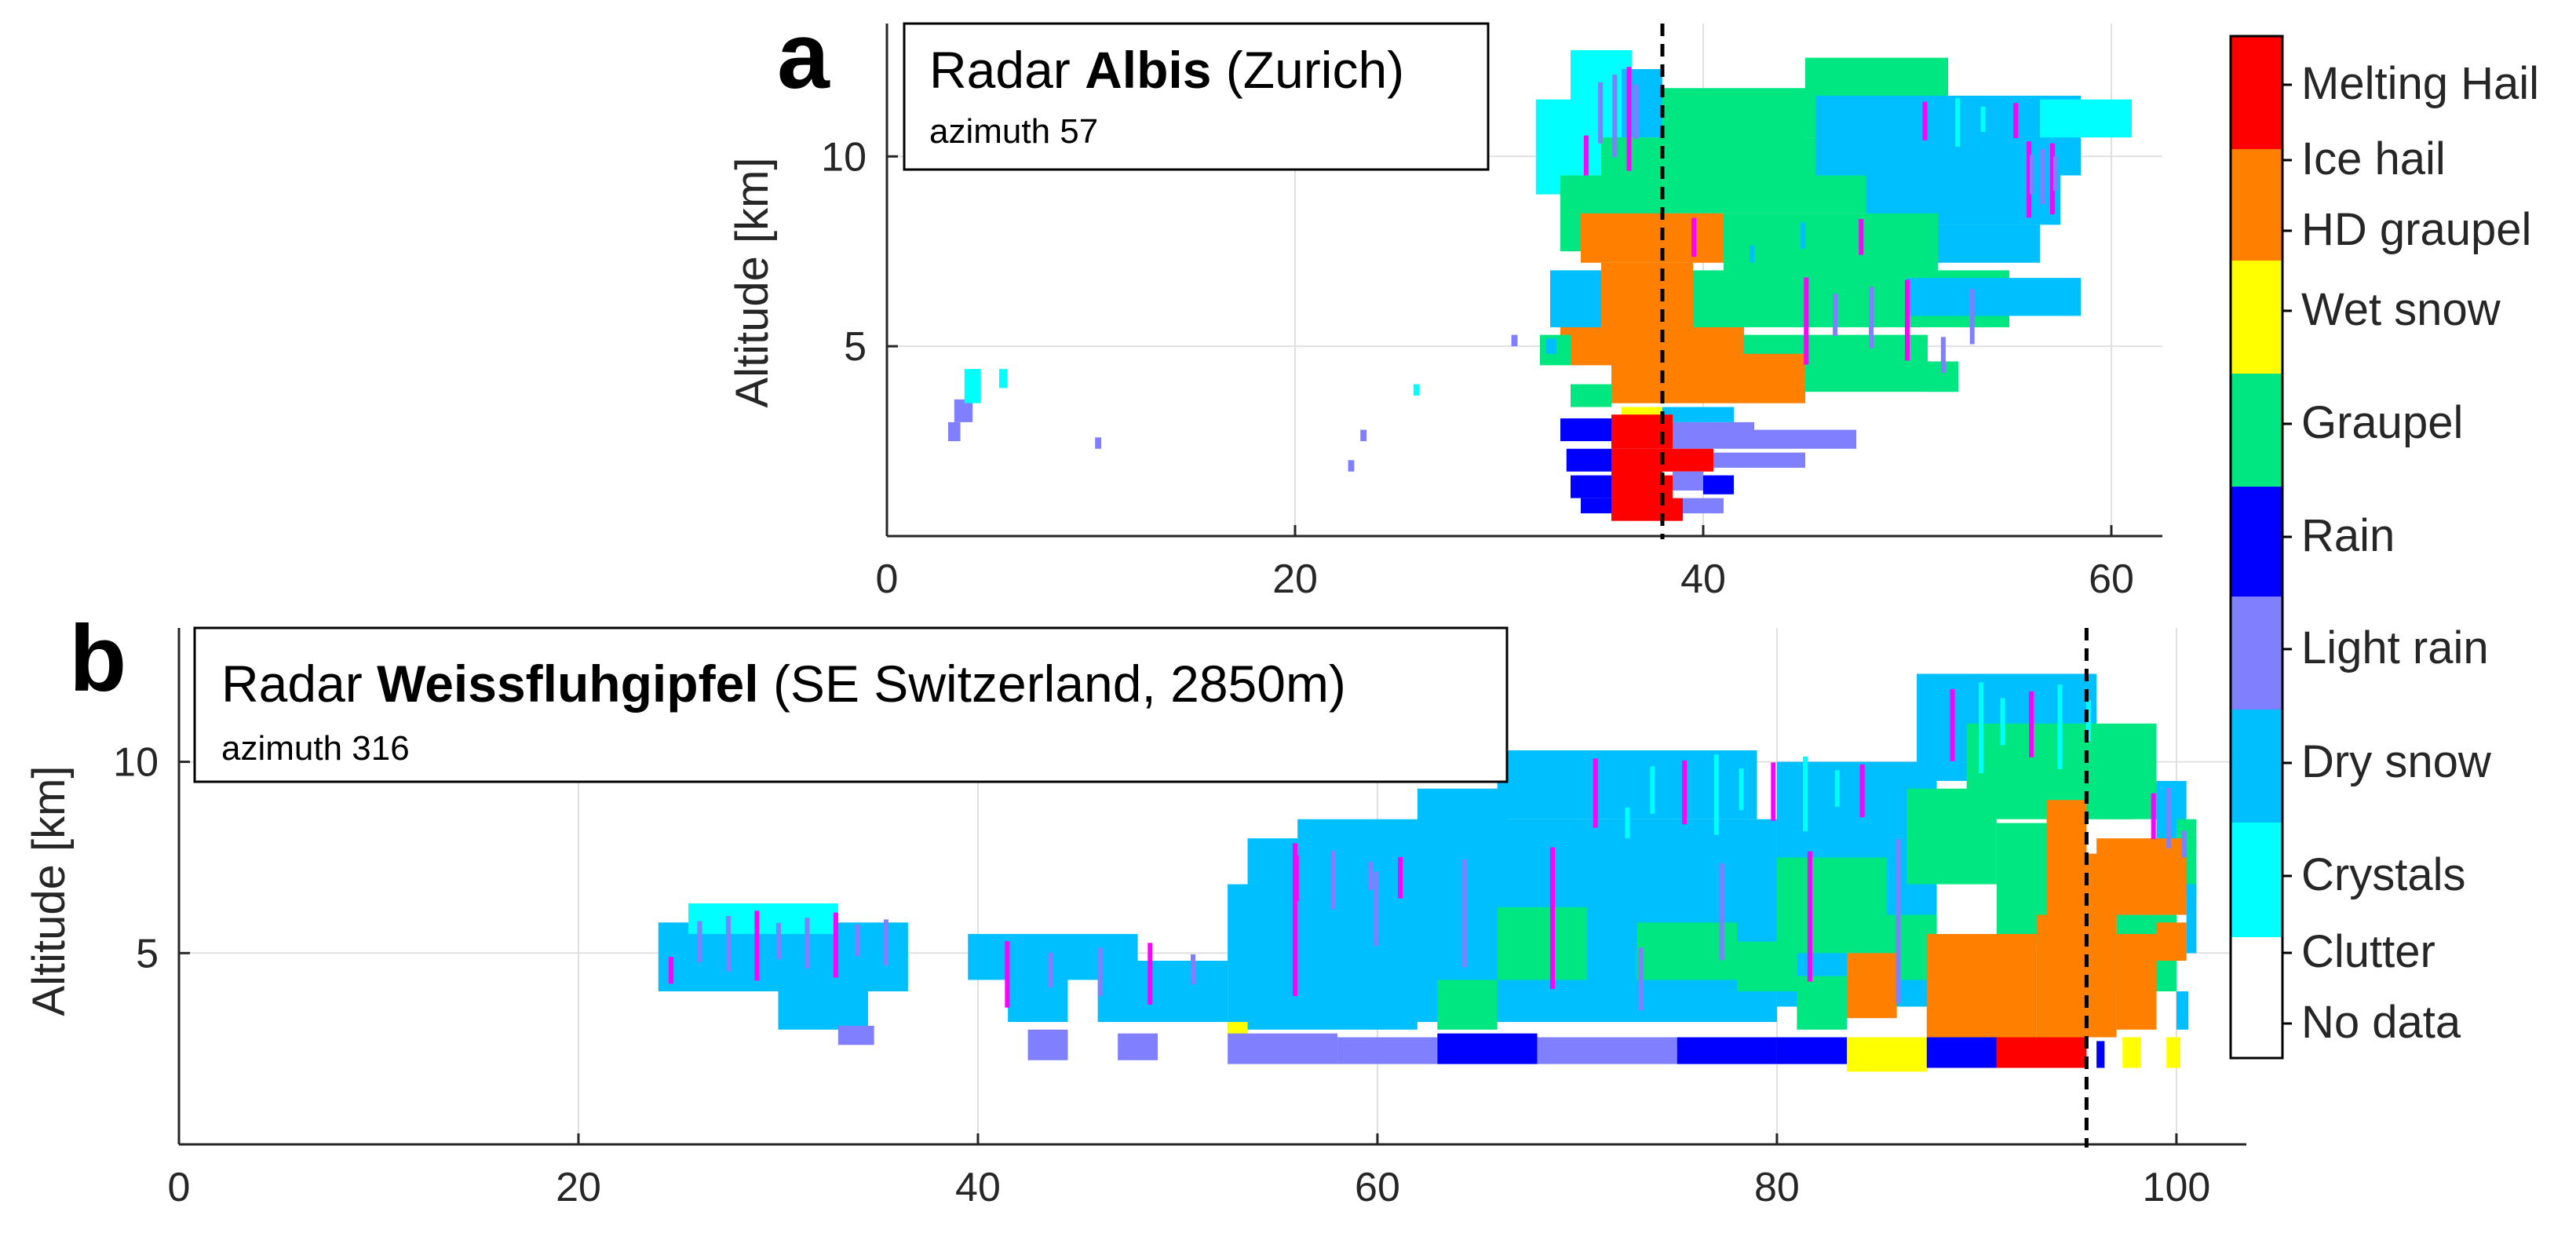 The image size is (2576, 1237). I want to click on panel-b-xtick-label: 40, so click(978, 1187).